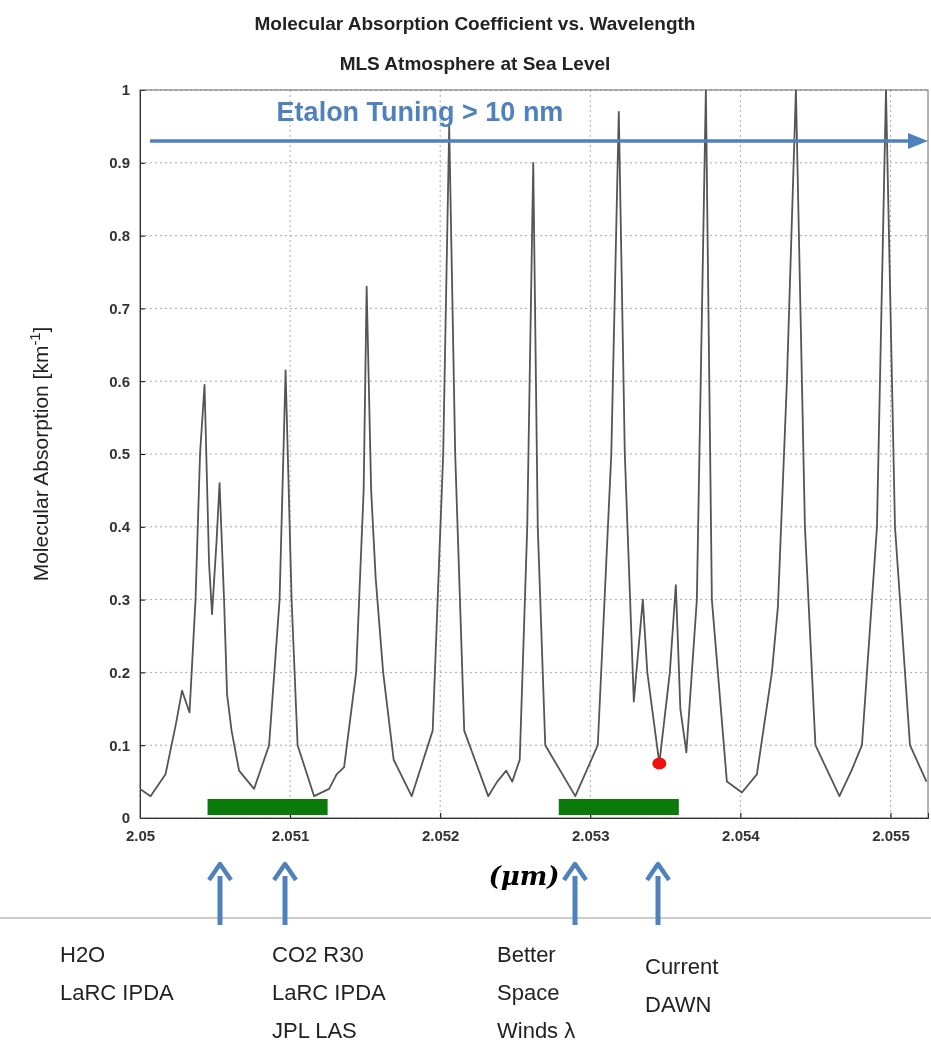 This screenshot has width=931, height=1044. What do you see at coordinates (119, 381) in the screenshot?
I see `y-tick-label: 0.6` at bounding box center [119, 381].